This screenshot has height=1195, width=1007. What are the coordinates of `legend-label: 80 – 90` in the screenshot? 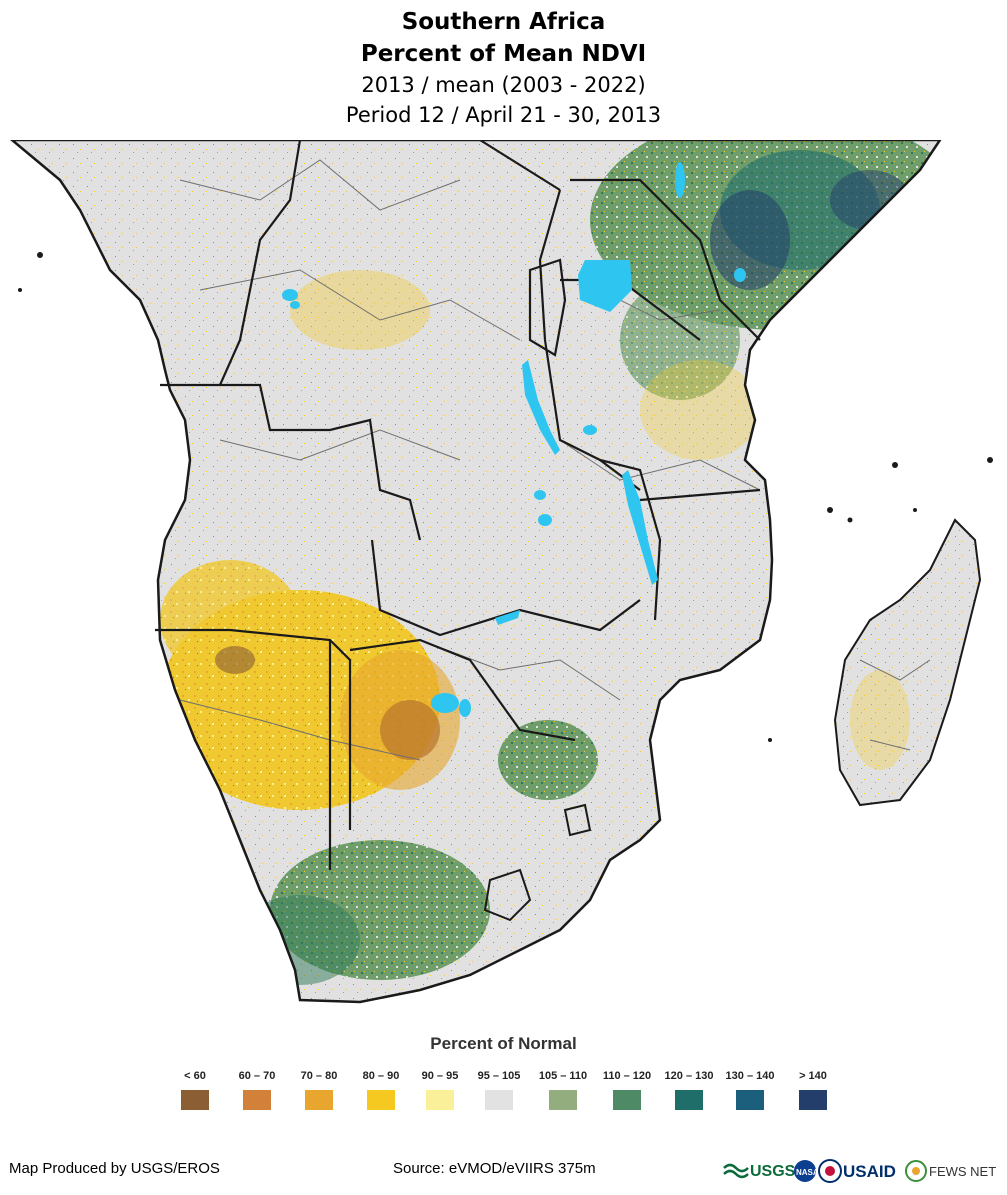 It's located at (381, 1076).